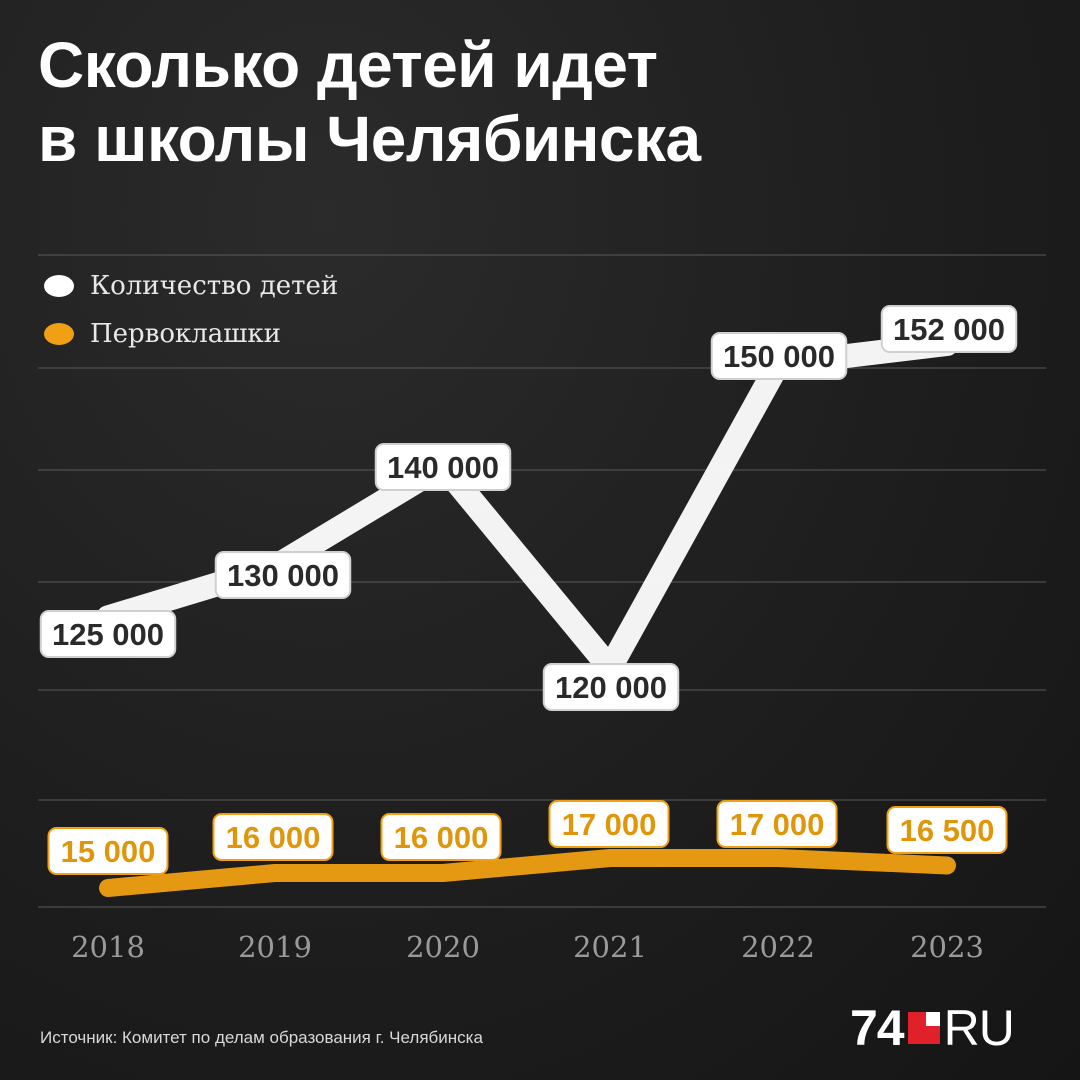 The height and width of the screenshot is (1080, 1080). I want to click on logo-suffix: RU, so click(979, 1028).